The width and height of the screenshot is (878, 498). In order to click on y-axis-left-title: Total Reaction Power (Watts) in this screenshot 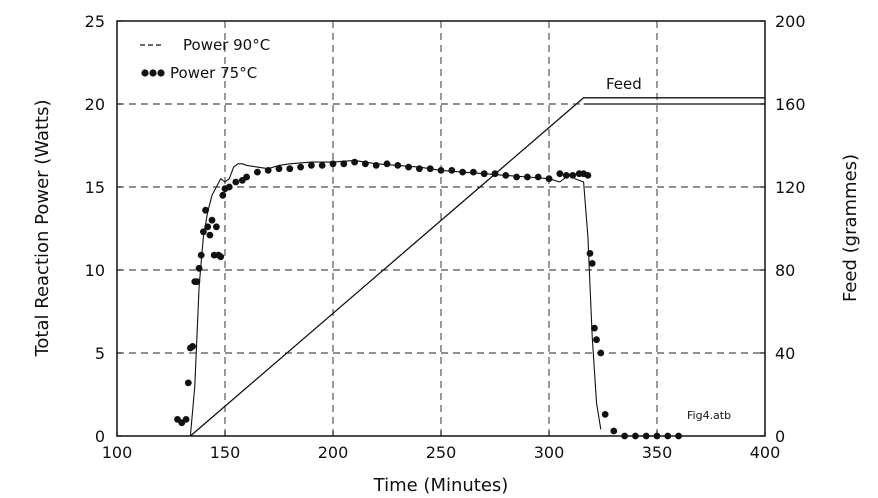, I will do `click(42, 228)`.